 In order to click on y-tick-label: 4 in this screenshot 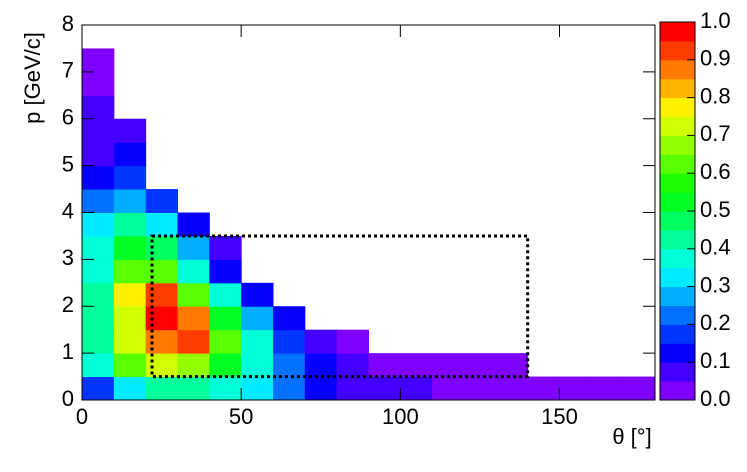, I will do `click(68, 210)`.